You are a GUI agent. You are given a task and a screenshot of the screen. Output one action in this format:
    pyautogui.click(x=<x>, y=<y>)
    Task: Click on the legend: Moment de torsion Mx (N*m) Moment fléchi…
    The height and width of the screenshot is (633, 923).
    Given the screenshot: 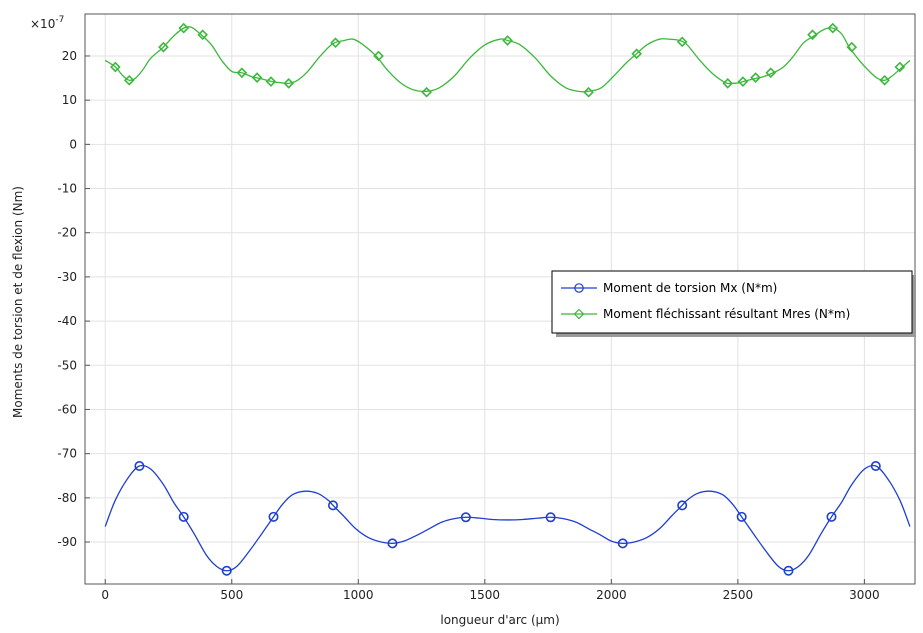 What is the action you would take?
    pyautogui.click(x=733, y=303)
    